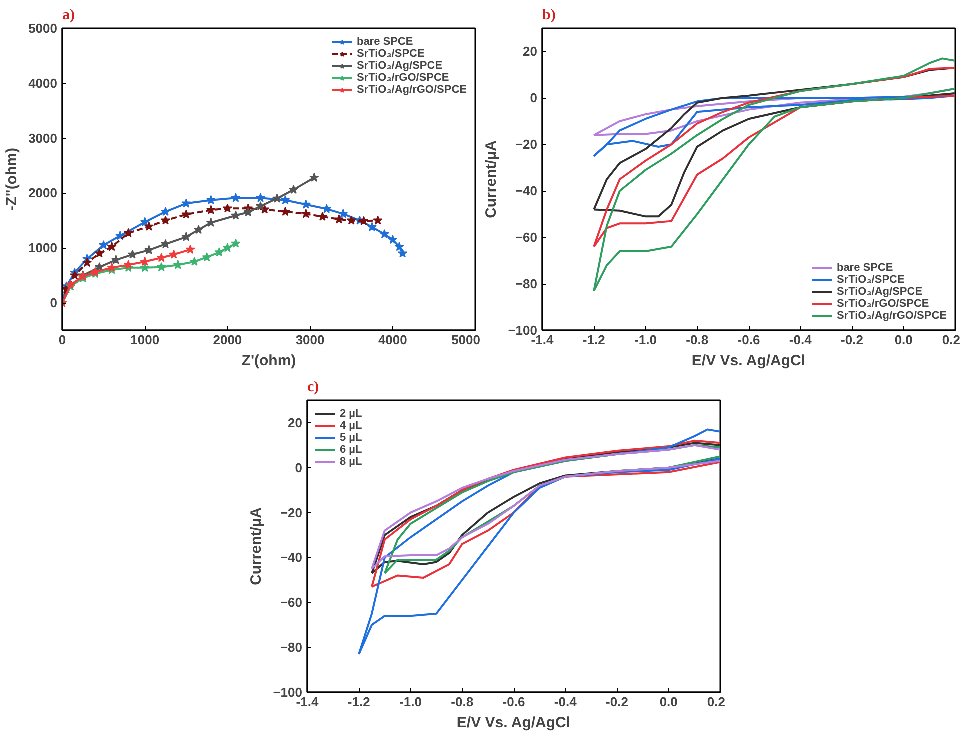  What do you see at coordinates (12, 179) in the screenshot?
I see `y-axis-title: -Z"(ohm)` at bounding box center [12, 179].